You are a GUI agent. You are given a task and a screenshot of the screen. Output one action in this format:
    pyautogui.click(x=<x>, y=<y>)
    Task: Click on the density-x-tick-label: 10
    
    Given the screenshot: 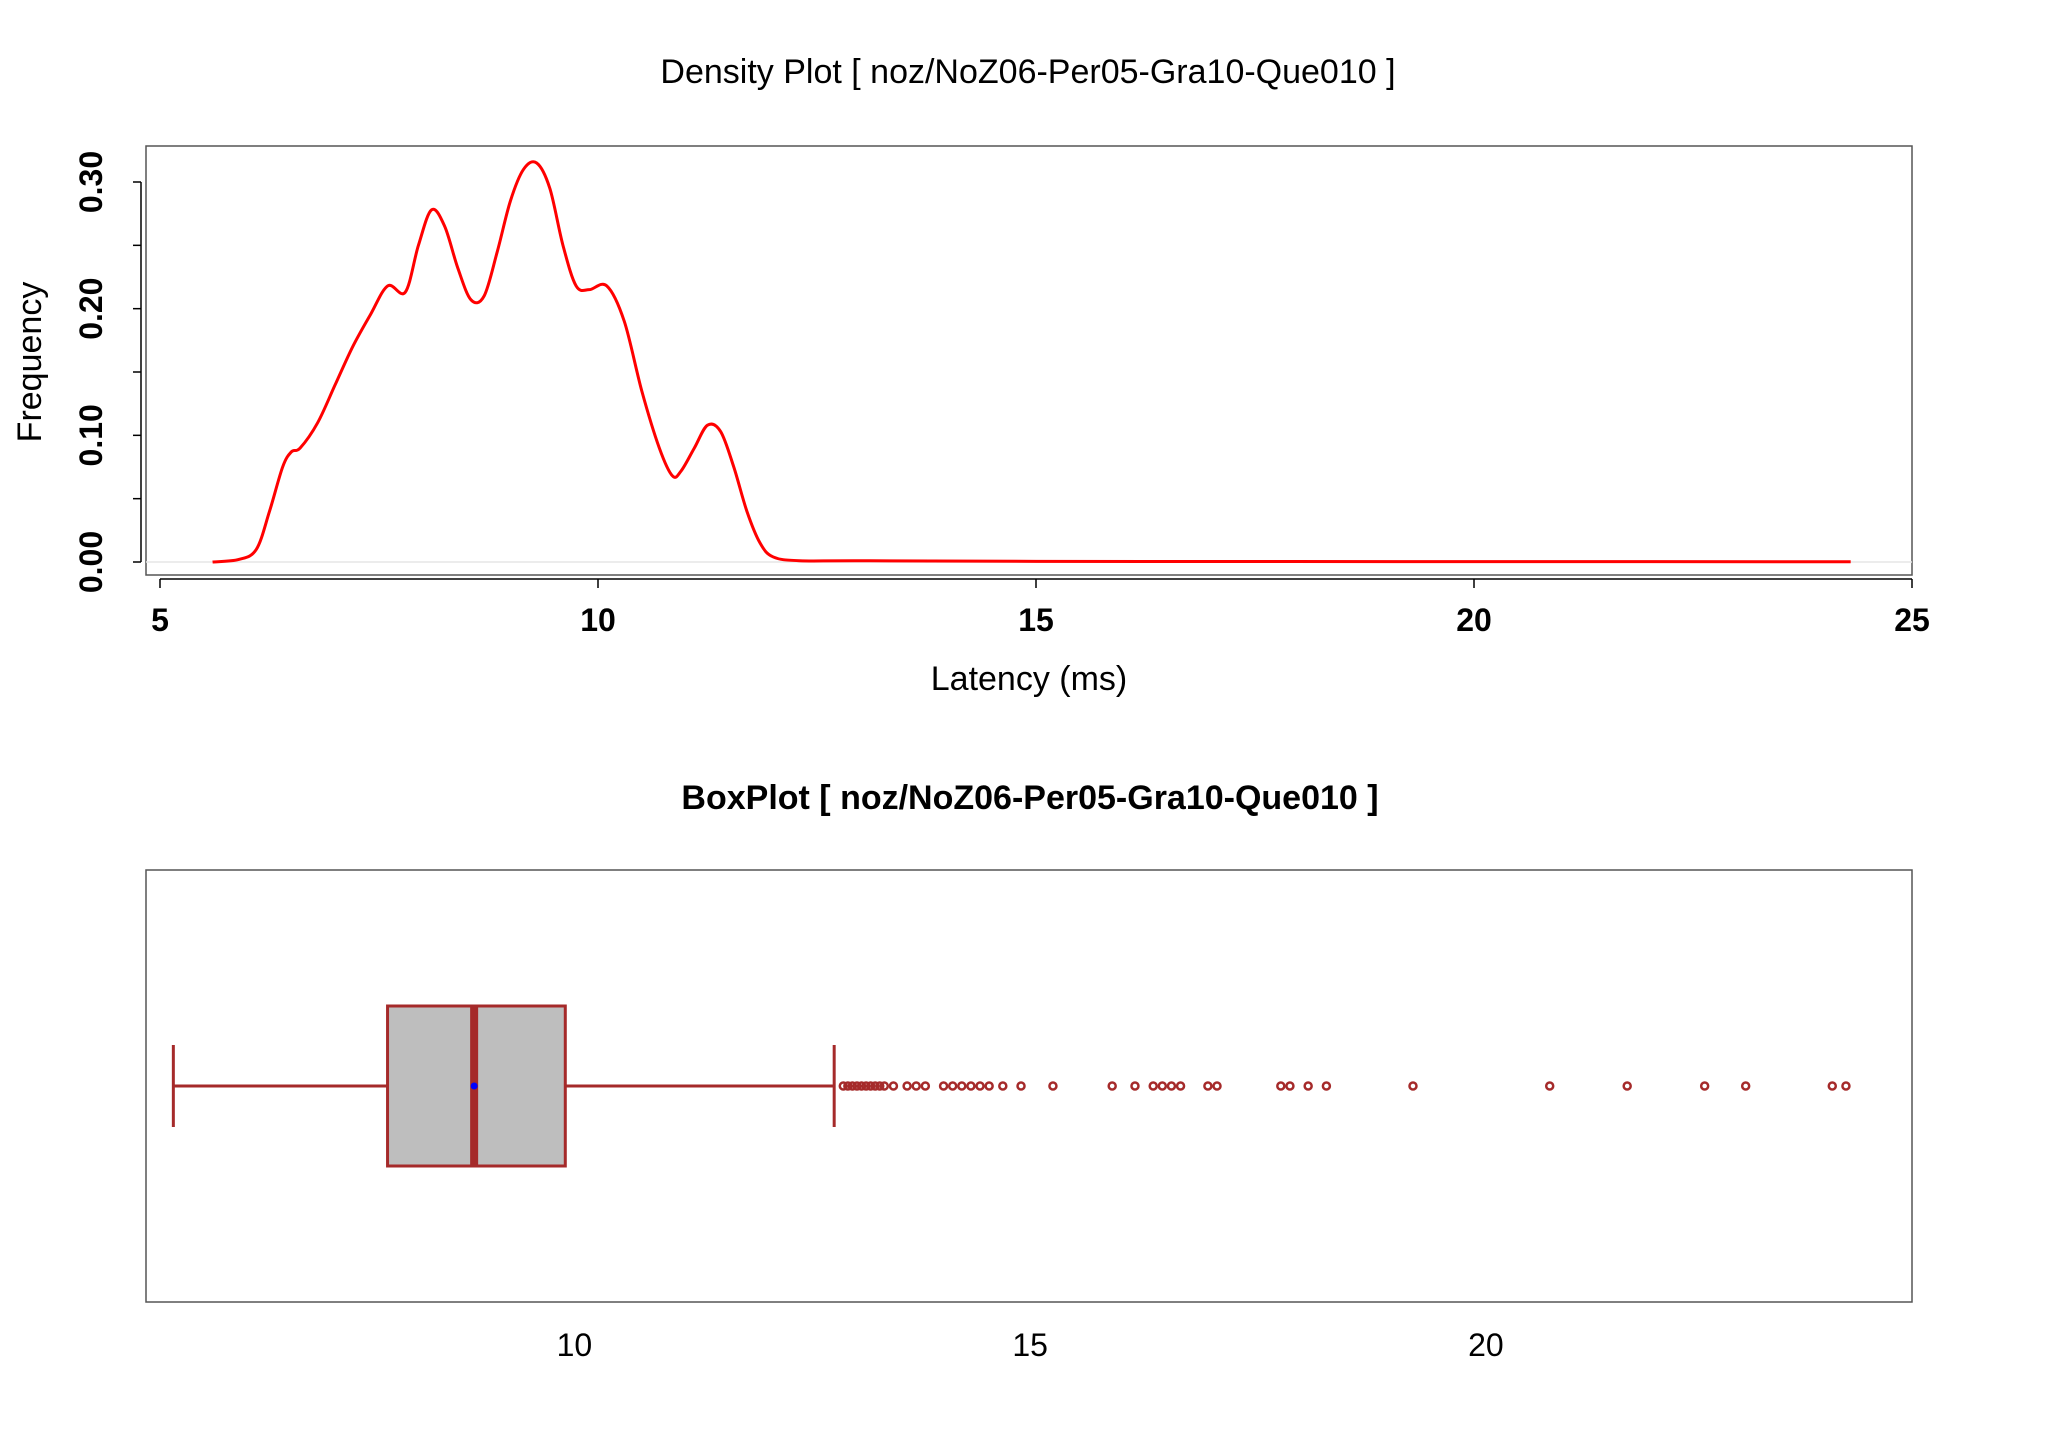 What is the action you would take?
    pyautogui.click(x=598, y=620)
    